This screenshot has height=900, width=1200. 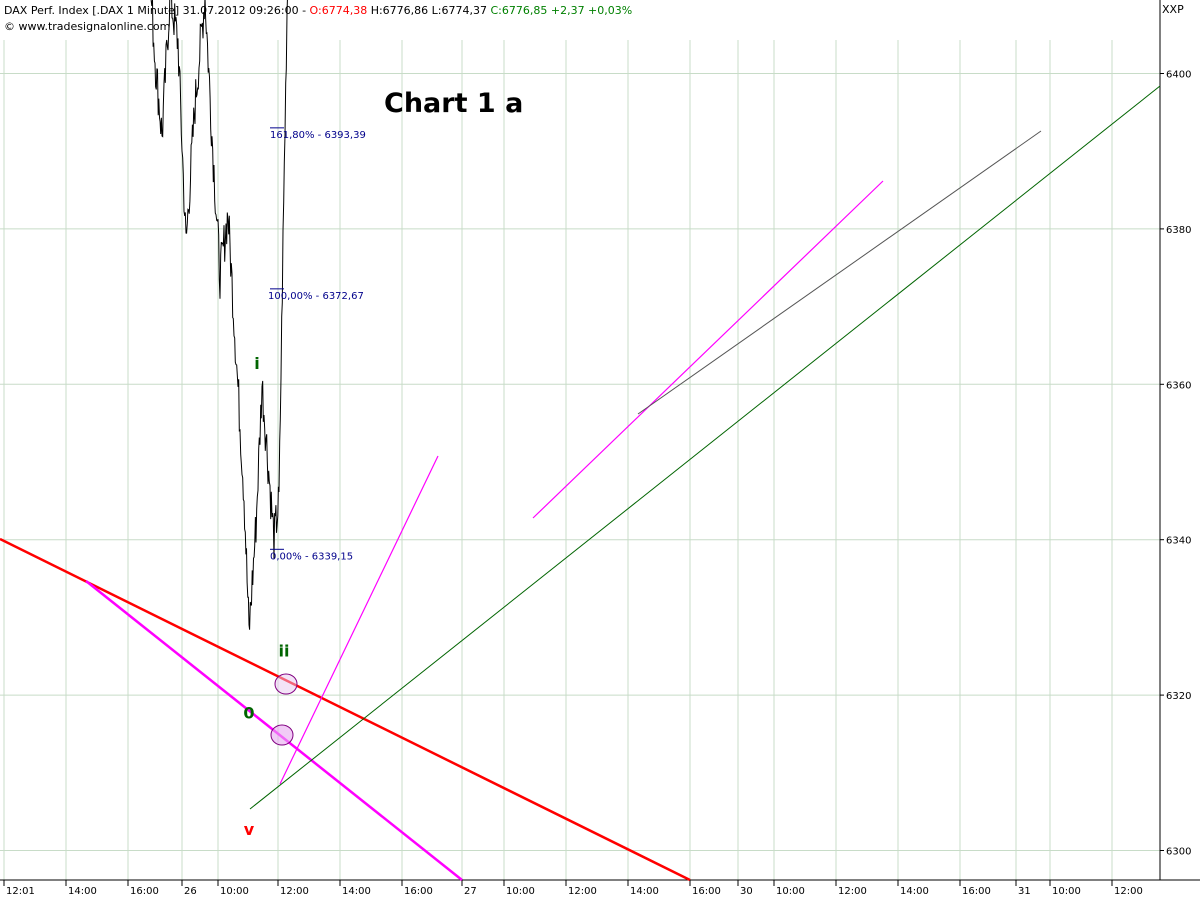 I want to click on x-tick-label: 12:01, so click(x=20, y=891).